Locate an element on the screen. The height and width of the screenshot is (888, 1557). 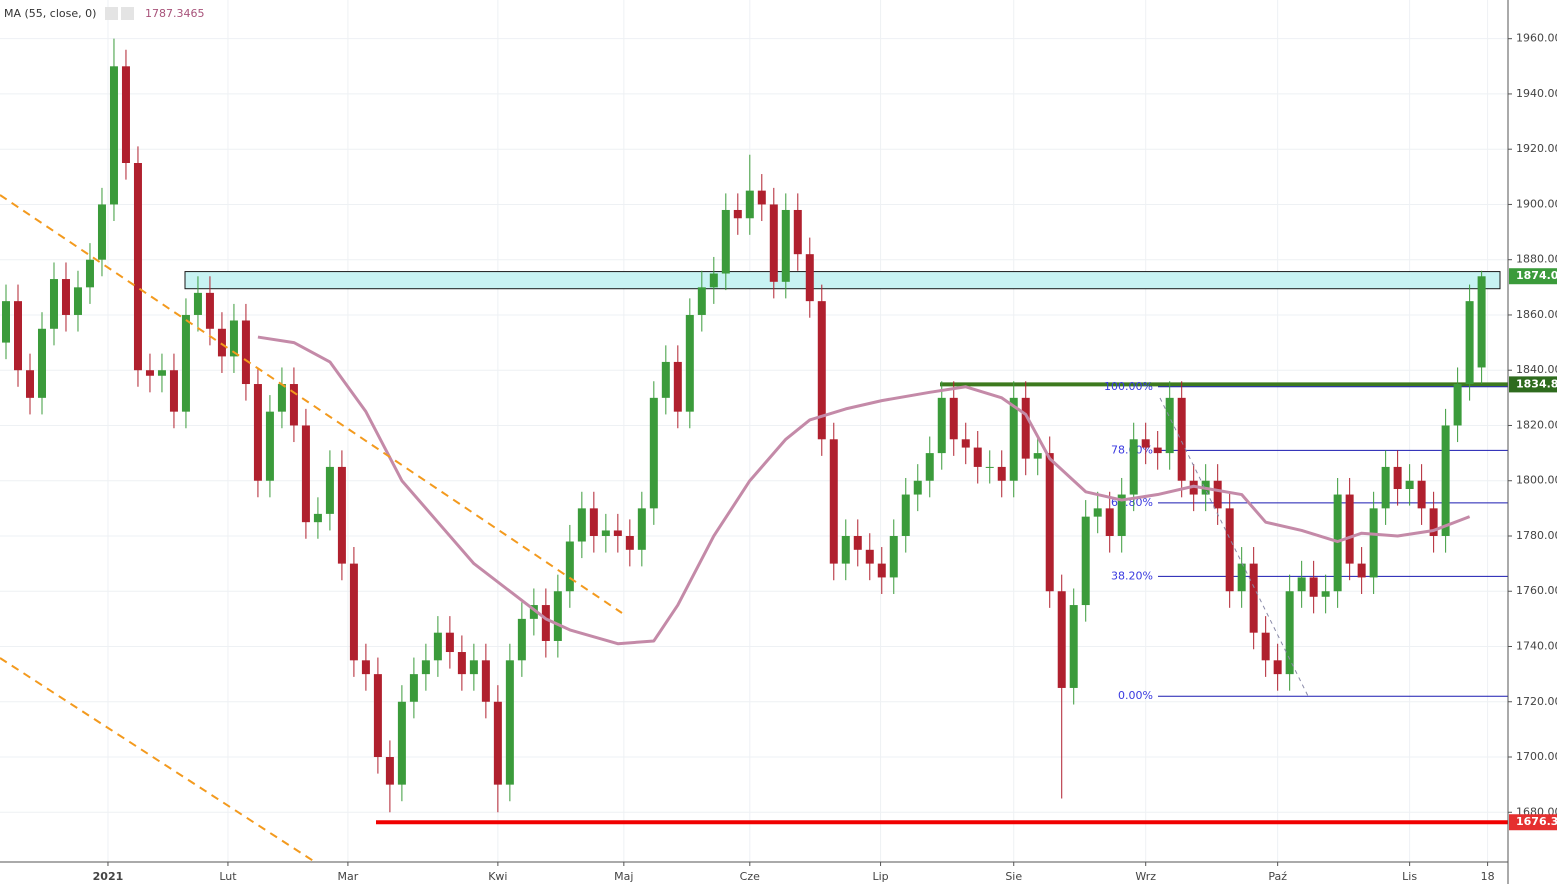
x-tick-label: Lut is located at coordinates (228, 876).